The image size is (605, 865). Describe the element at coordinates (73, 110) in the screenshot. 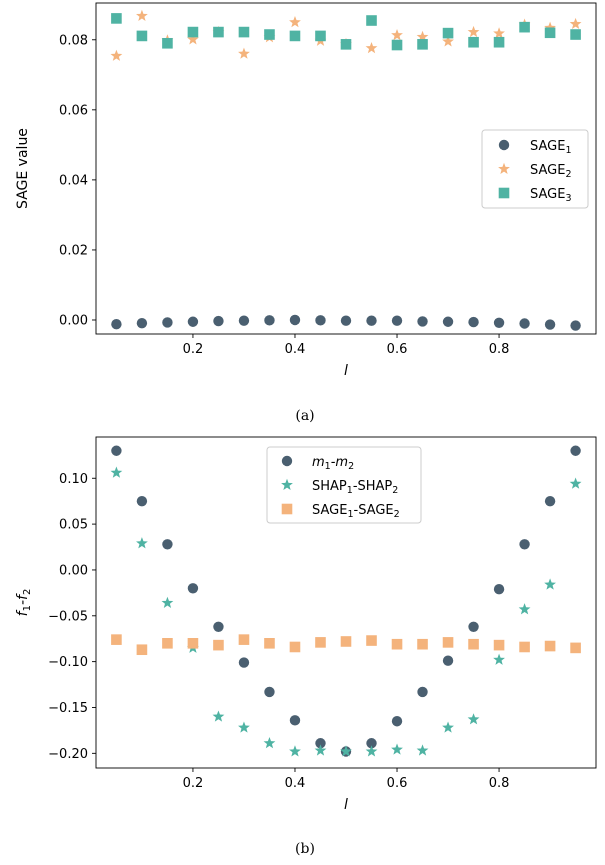

I see `y-tick-label: 0.06` at that location.